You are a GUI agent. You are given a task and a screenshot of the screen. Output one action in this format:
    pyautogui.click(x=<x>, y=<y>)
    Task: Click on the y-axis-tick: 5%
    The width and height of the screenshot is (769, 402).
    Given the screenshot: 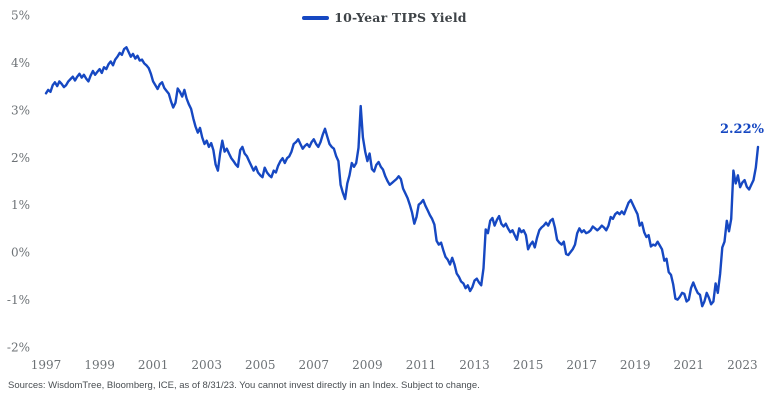 What is the action you would take?
    pyautogui.click(x=20, y=16)
    